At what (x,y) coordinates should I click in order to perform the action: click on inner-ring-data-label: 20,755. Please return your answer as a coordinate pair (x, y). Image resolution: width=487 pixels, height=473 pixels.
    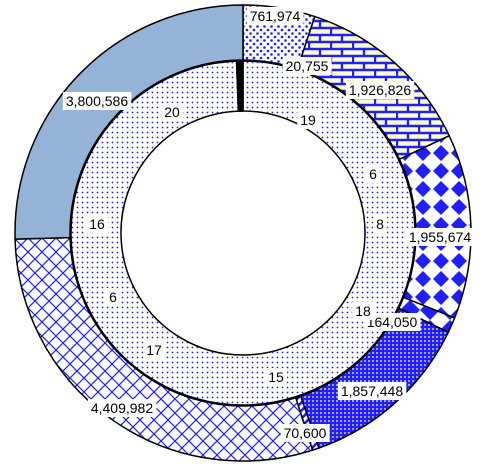
    Looking at the image, I should click on (307, 66).